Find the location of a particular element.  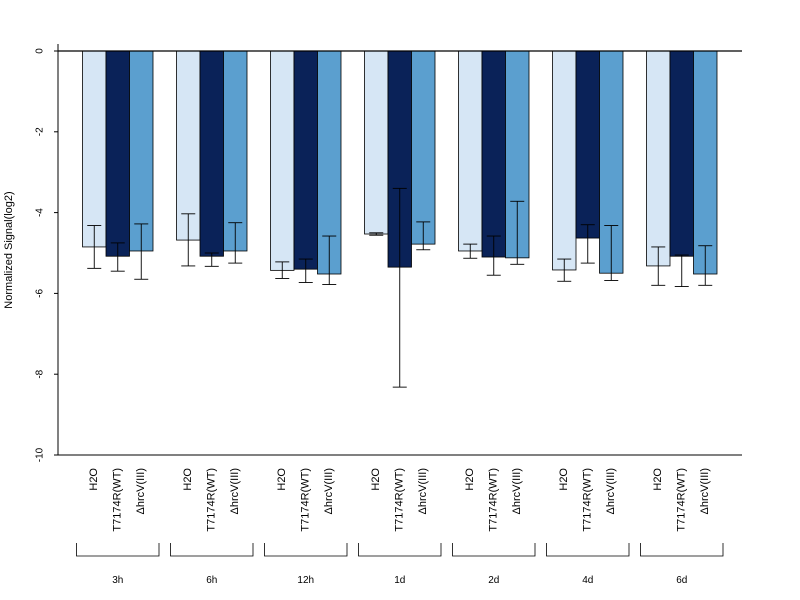

y-tick-label: 0 is located at coordinates (40, 51).